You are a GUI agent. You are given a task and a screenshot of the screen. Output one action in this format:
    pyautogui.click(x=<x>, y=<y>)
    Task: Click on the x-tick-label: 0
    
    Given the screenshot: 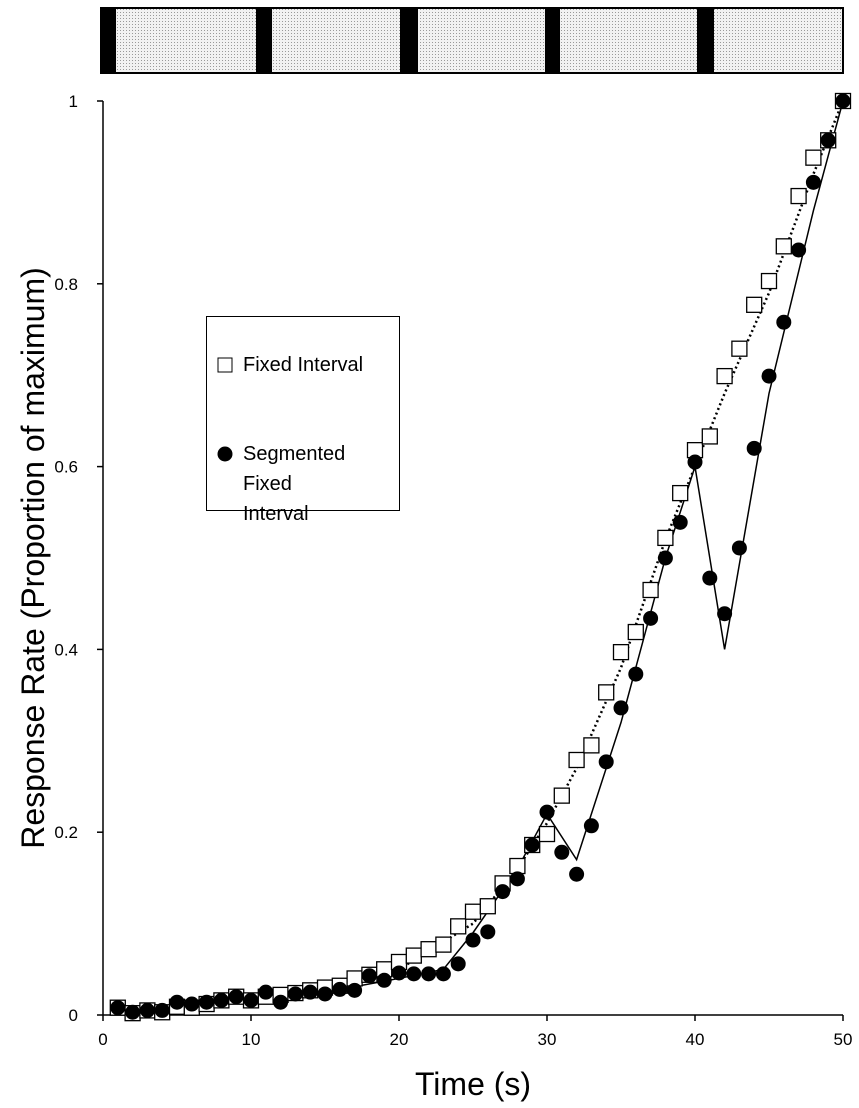 What is the action you would take?
    pyautogui.click(x=102, y=1039)
    